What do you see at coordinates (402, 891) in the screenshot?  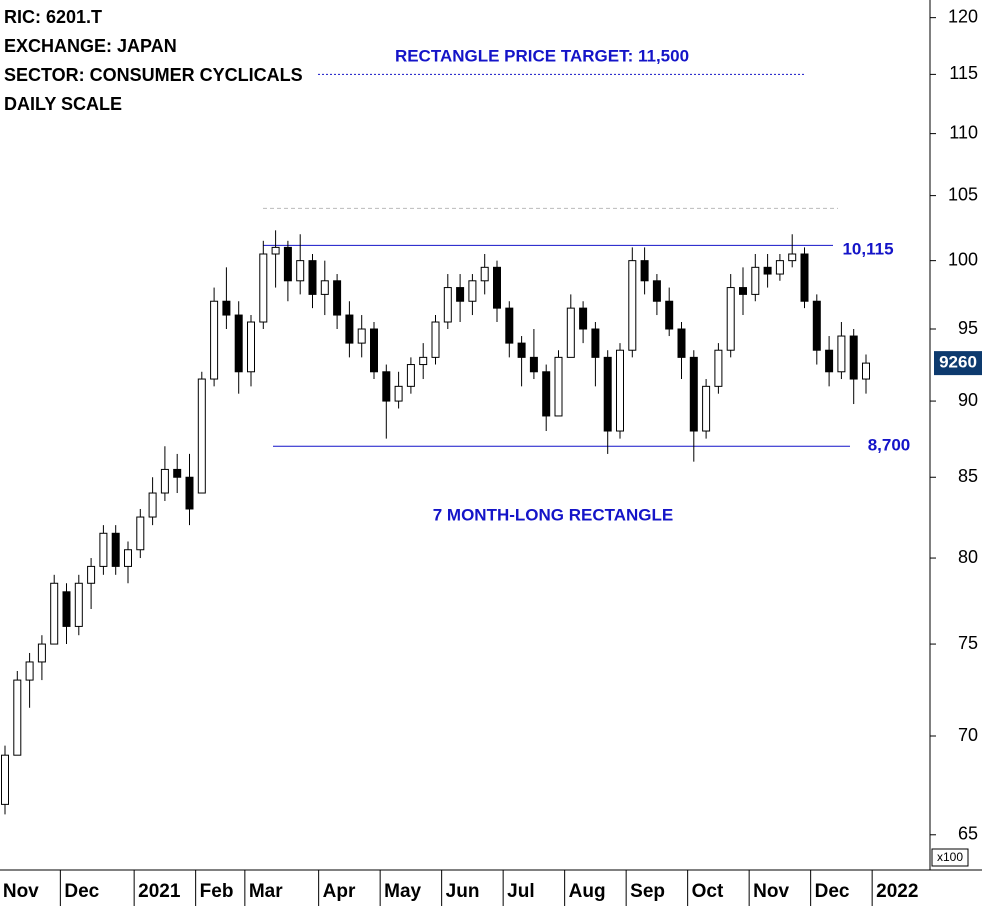 I see `x-tick-label: May` at bounding box center [402, 891].